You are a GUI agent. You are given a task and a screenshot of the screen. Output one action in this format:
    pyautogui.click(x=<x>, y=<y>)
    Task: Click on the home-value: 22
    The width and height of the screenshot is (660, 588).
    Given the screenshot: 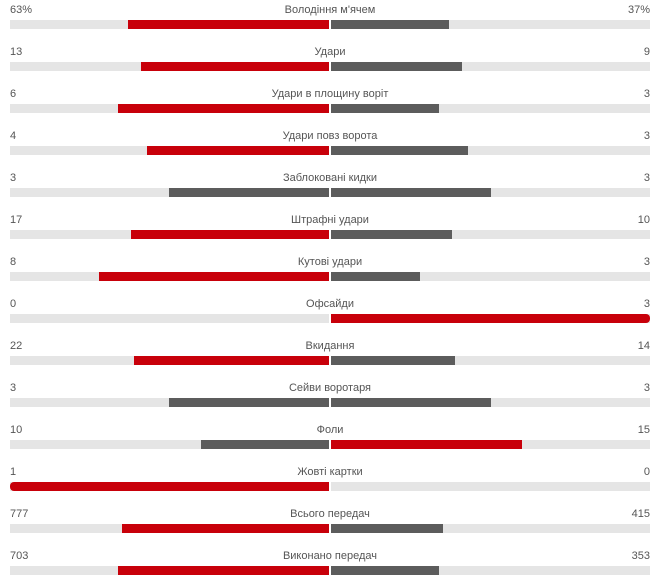 What is the action you would take?
    pyautogui.click(x=16, y=346)
    